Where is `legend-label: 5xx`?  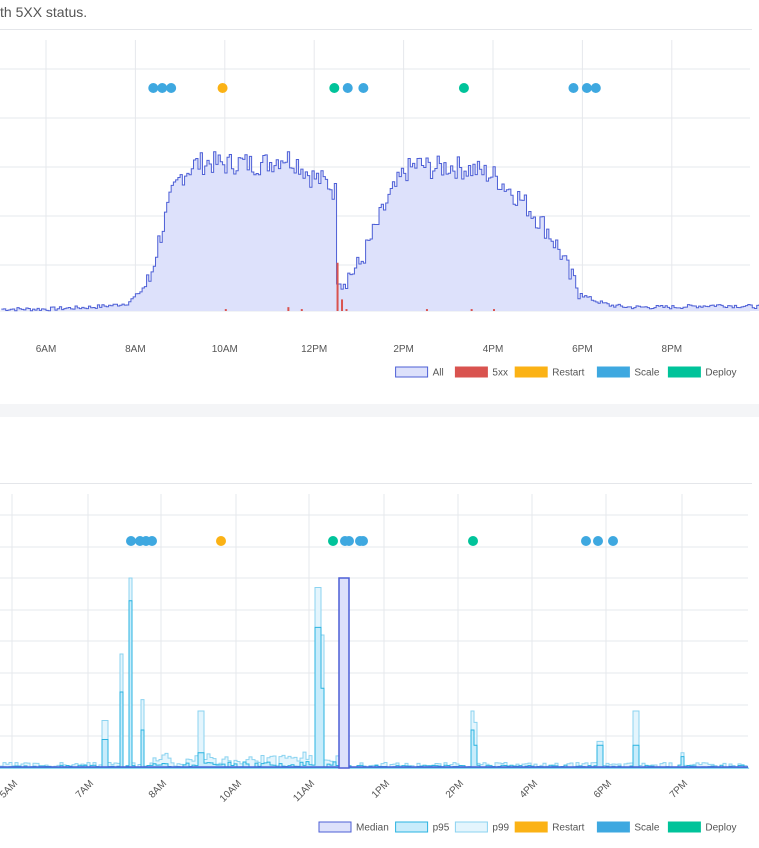
legend-label: 5xx is located at coordinates (500, 373).